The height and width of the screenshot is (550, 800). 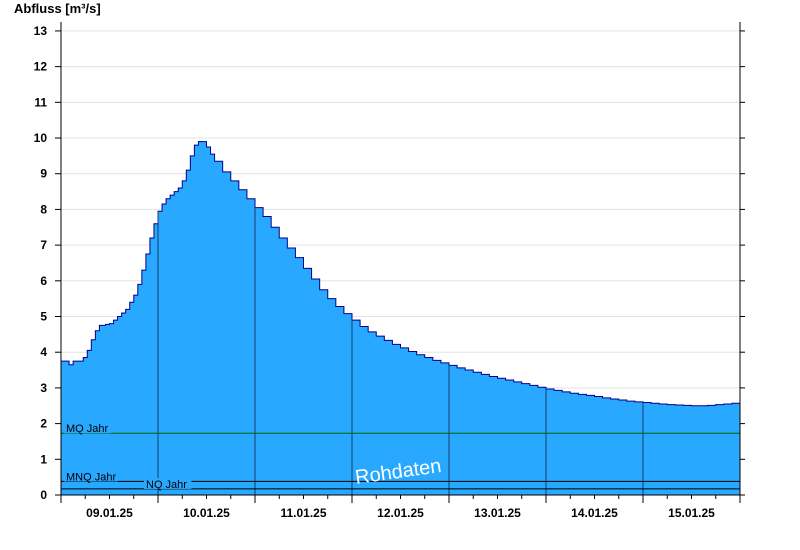 I want to click on reference-lines: MQ Jahr MNQ Jahr NQ Jahr, so click(x=400, y=456).